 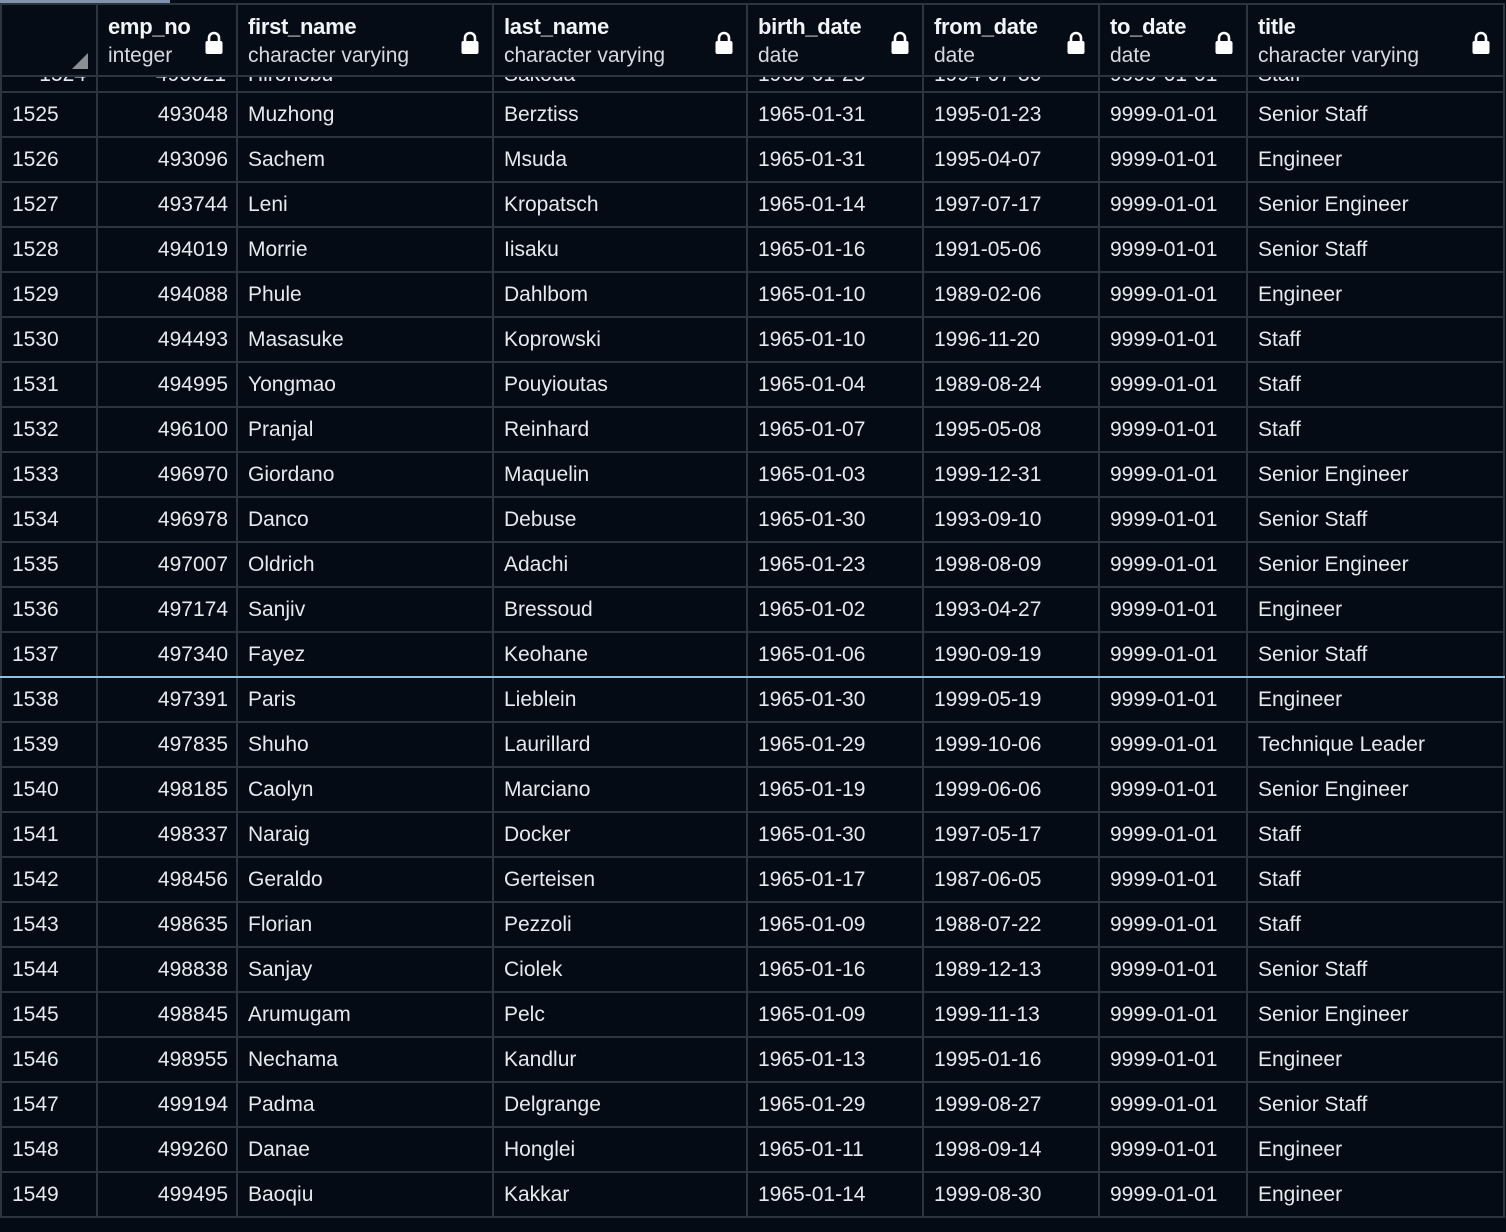 What do you see at coordinates (365, 744) in the screenshot?
I see `first-name-cell: Shuho` at bounding box center [365, 744].